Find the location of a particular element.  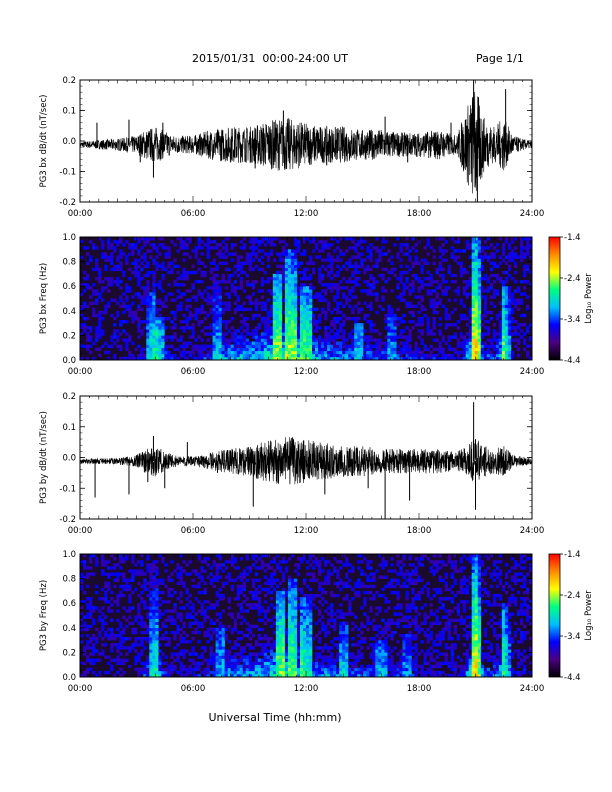

page-indicator: Page 1/1 is located at coordinates (500, 58).